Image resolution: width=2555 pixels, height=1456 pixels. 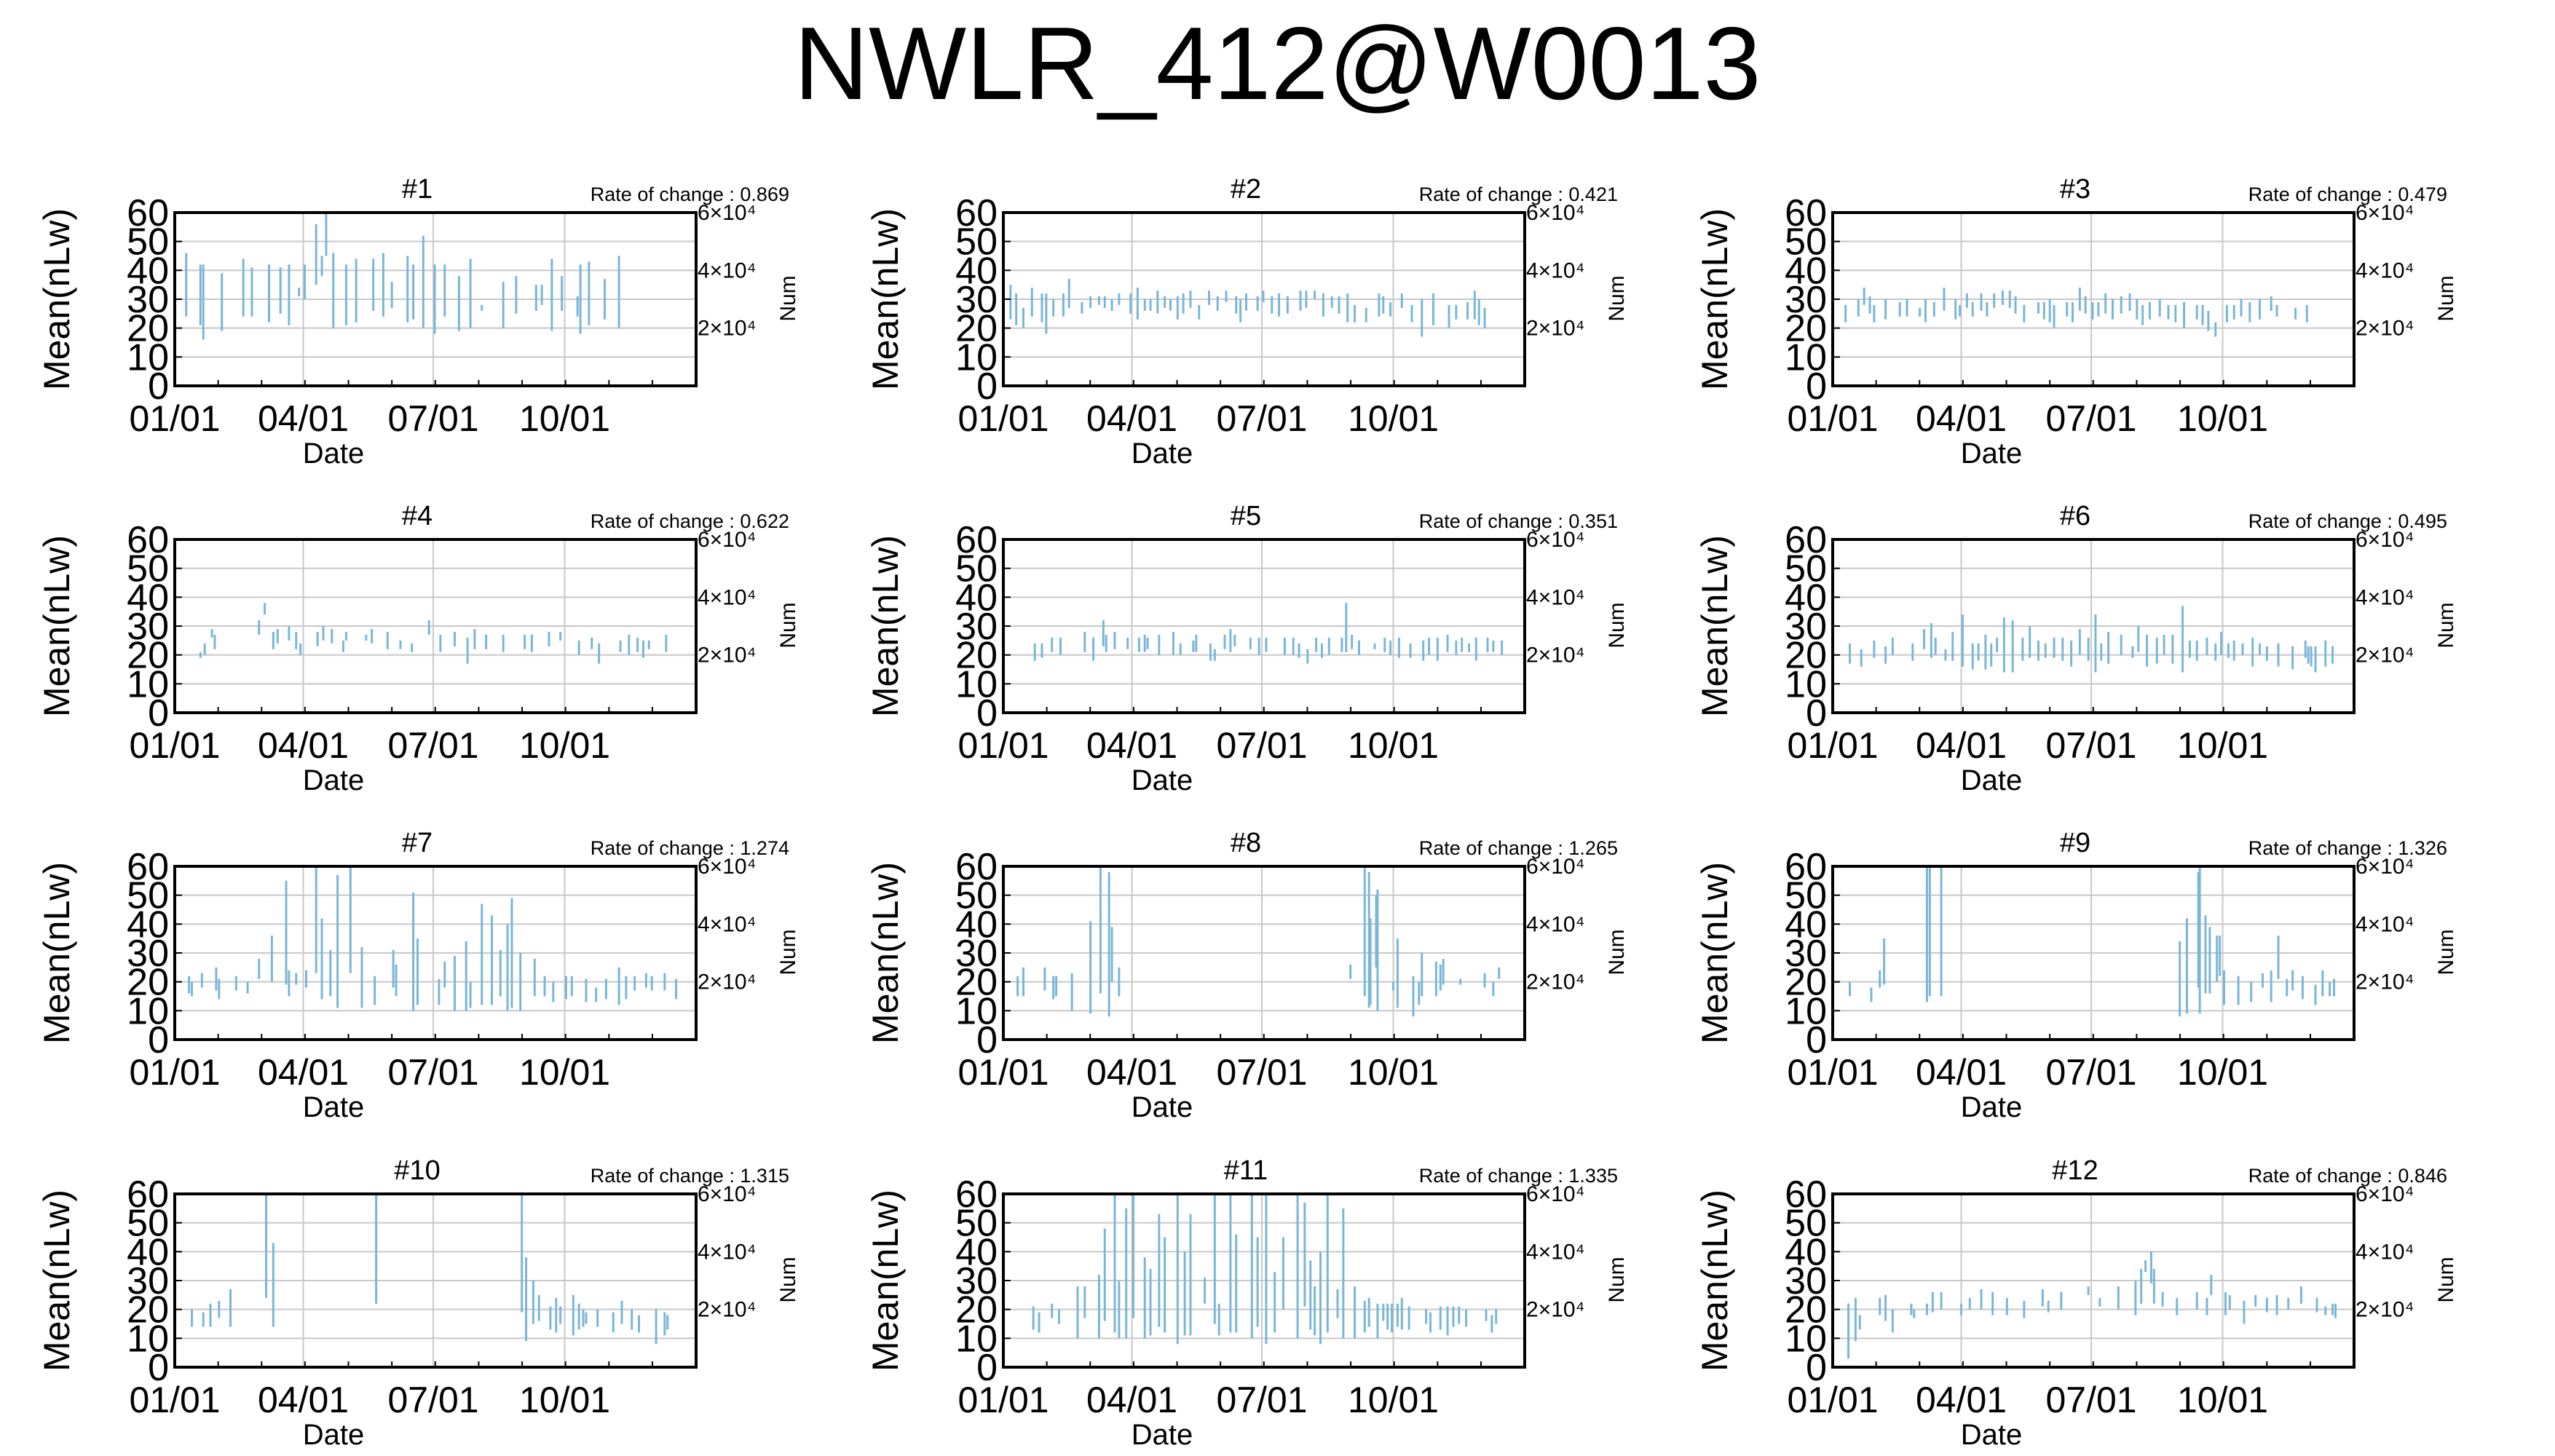 I want to click on figure-title: NWLR_412@W0013, so click(x=1277, y=64).